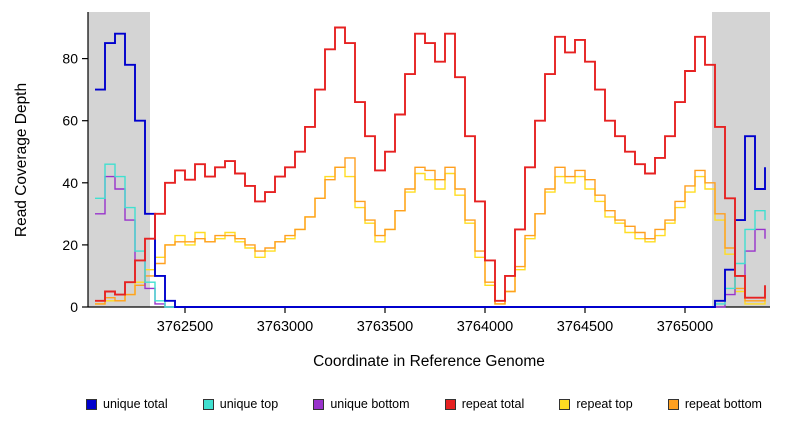  Describe the element at coordinates (723, 404) in the screenshot. I see `legend-label: repeat bottom` at that location.